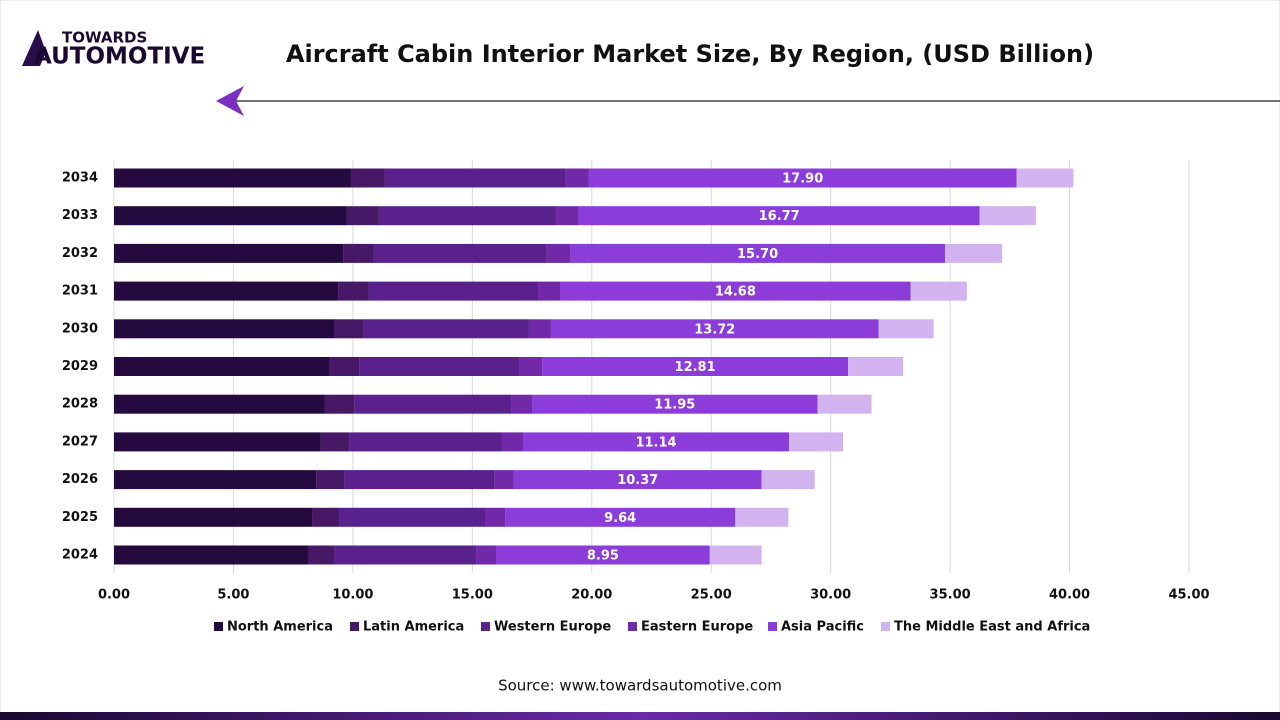 This screenshot has width=1280, height=720. What do you see at coordinates (640, 716) in the screenshot?
I see `footer-band` at bounding box center [640, 716].